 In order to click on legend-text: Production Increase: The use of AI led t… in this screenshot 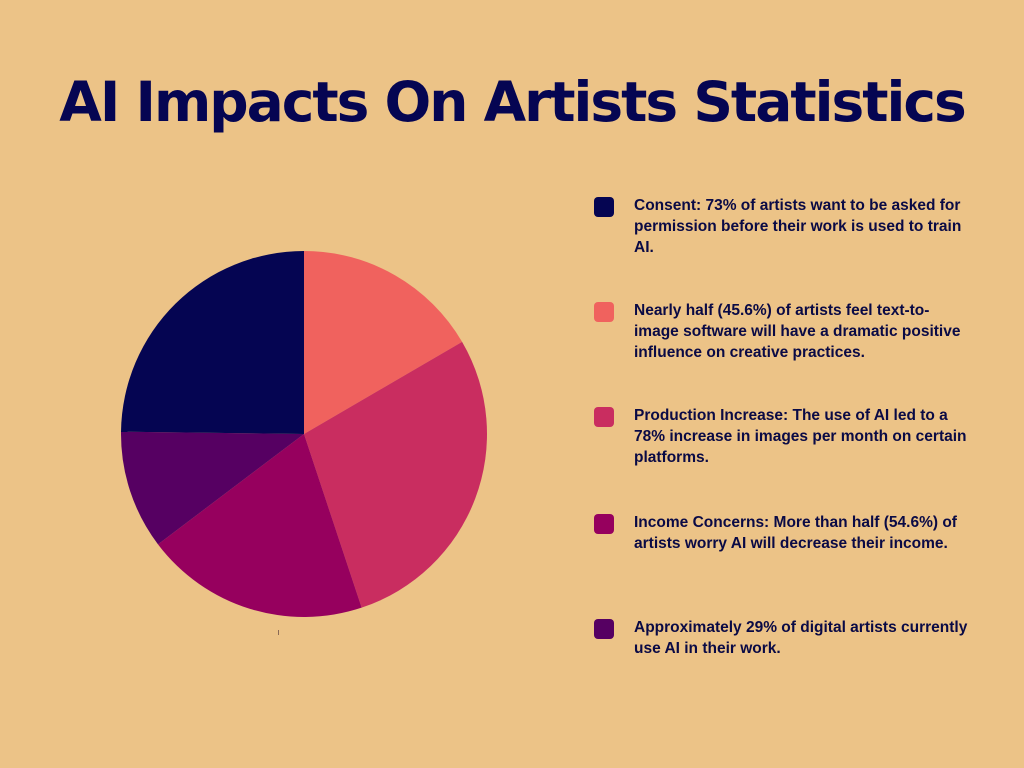, I will do `click(800, 436)`.